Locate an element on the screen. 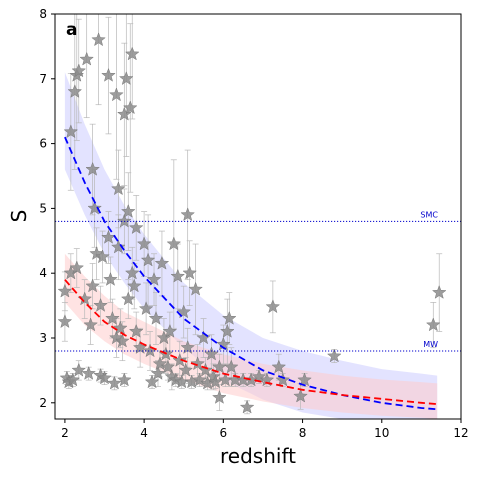 The width and height of the screenshot is (479, 477). y-tick-label: 8 is located at coordinates (43, 14).